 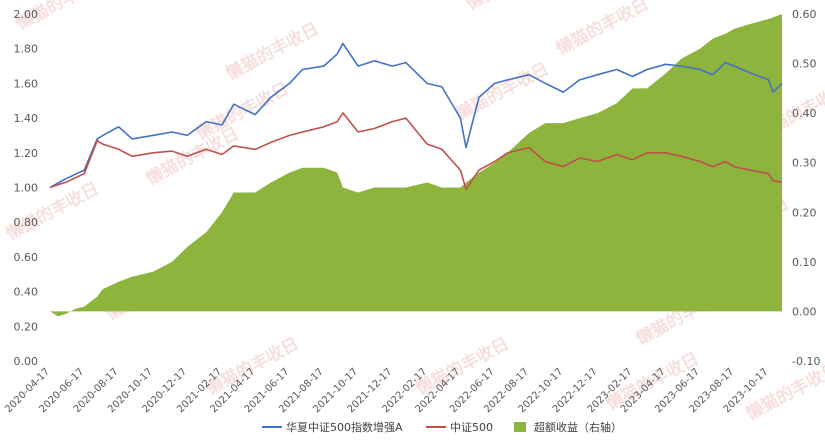 I want to click on legend-label: 中证500, so click(x=471, y=427).